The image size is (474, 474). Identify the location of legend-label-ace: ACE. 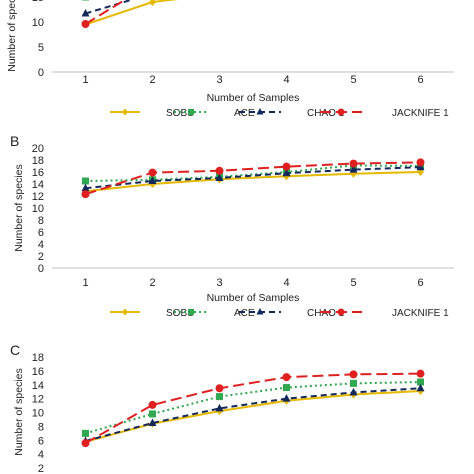
(244, 113).